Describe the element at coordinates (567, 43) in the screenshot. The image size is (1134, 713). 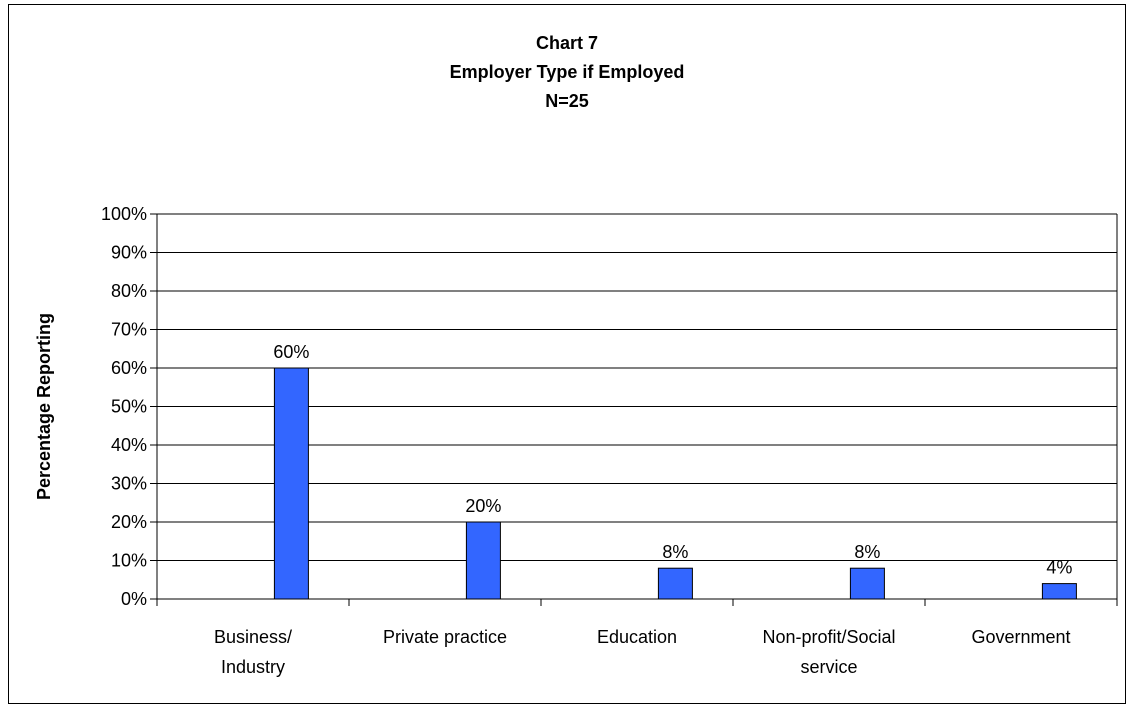
I see `title-line-1: Chart 7` at that location.